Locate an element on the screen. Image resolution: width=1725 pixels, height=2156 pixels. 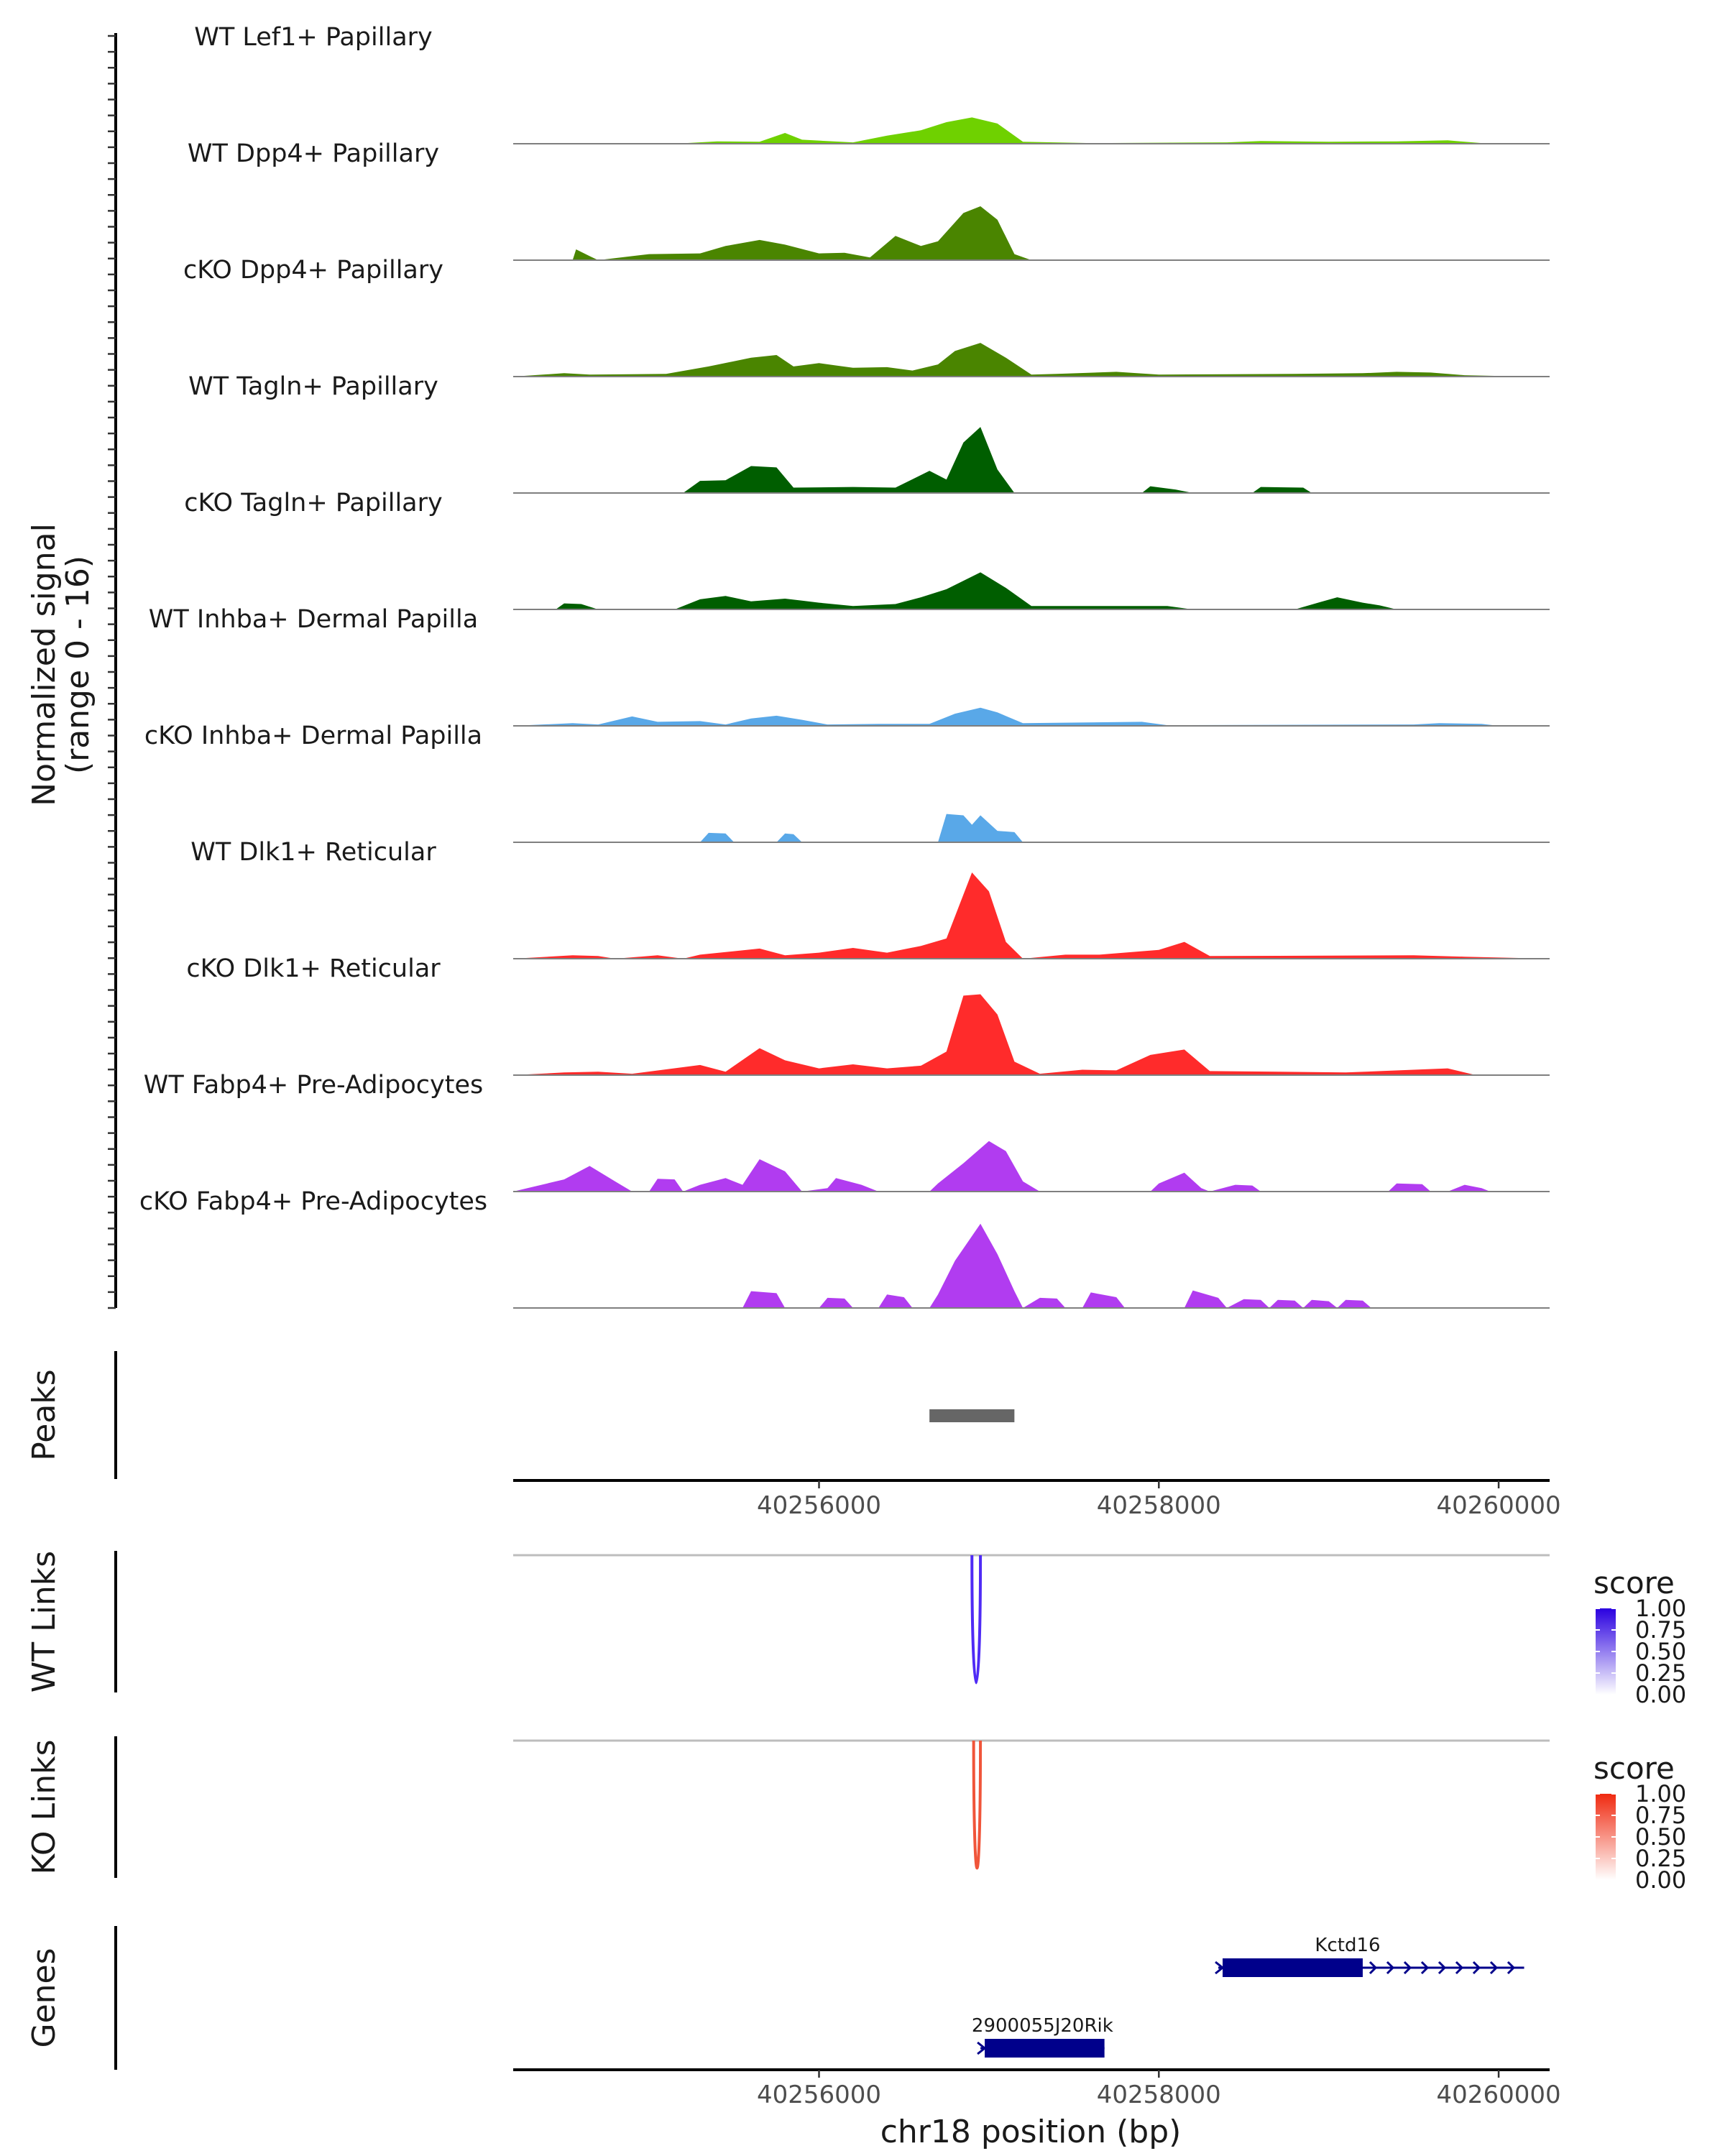
coverage-track: WT Dpp4+ Papillary is located at coordinates (869, 200).